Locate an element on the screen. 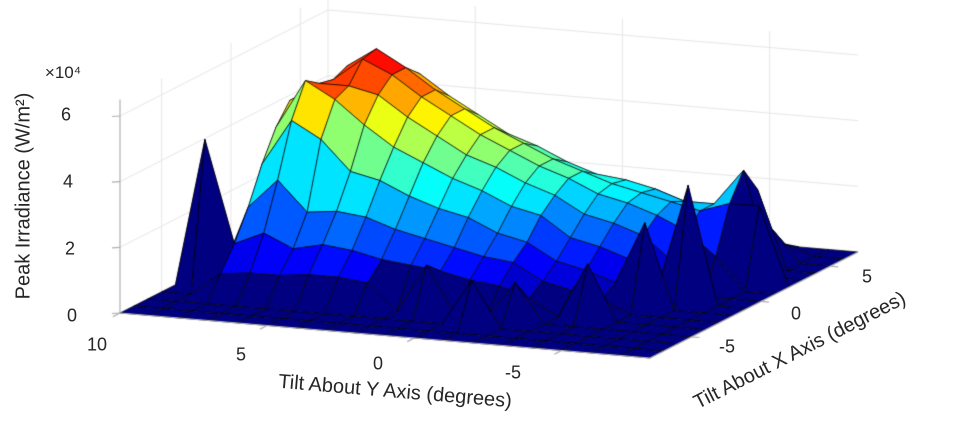 The image size is (959, 423). x-axis-tick-label: 10 is located at coordinates (97, 344).